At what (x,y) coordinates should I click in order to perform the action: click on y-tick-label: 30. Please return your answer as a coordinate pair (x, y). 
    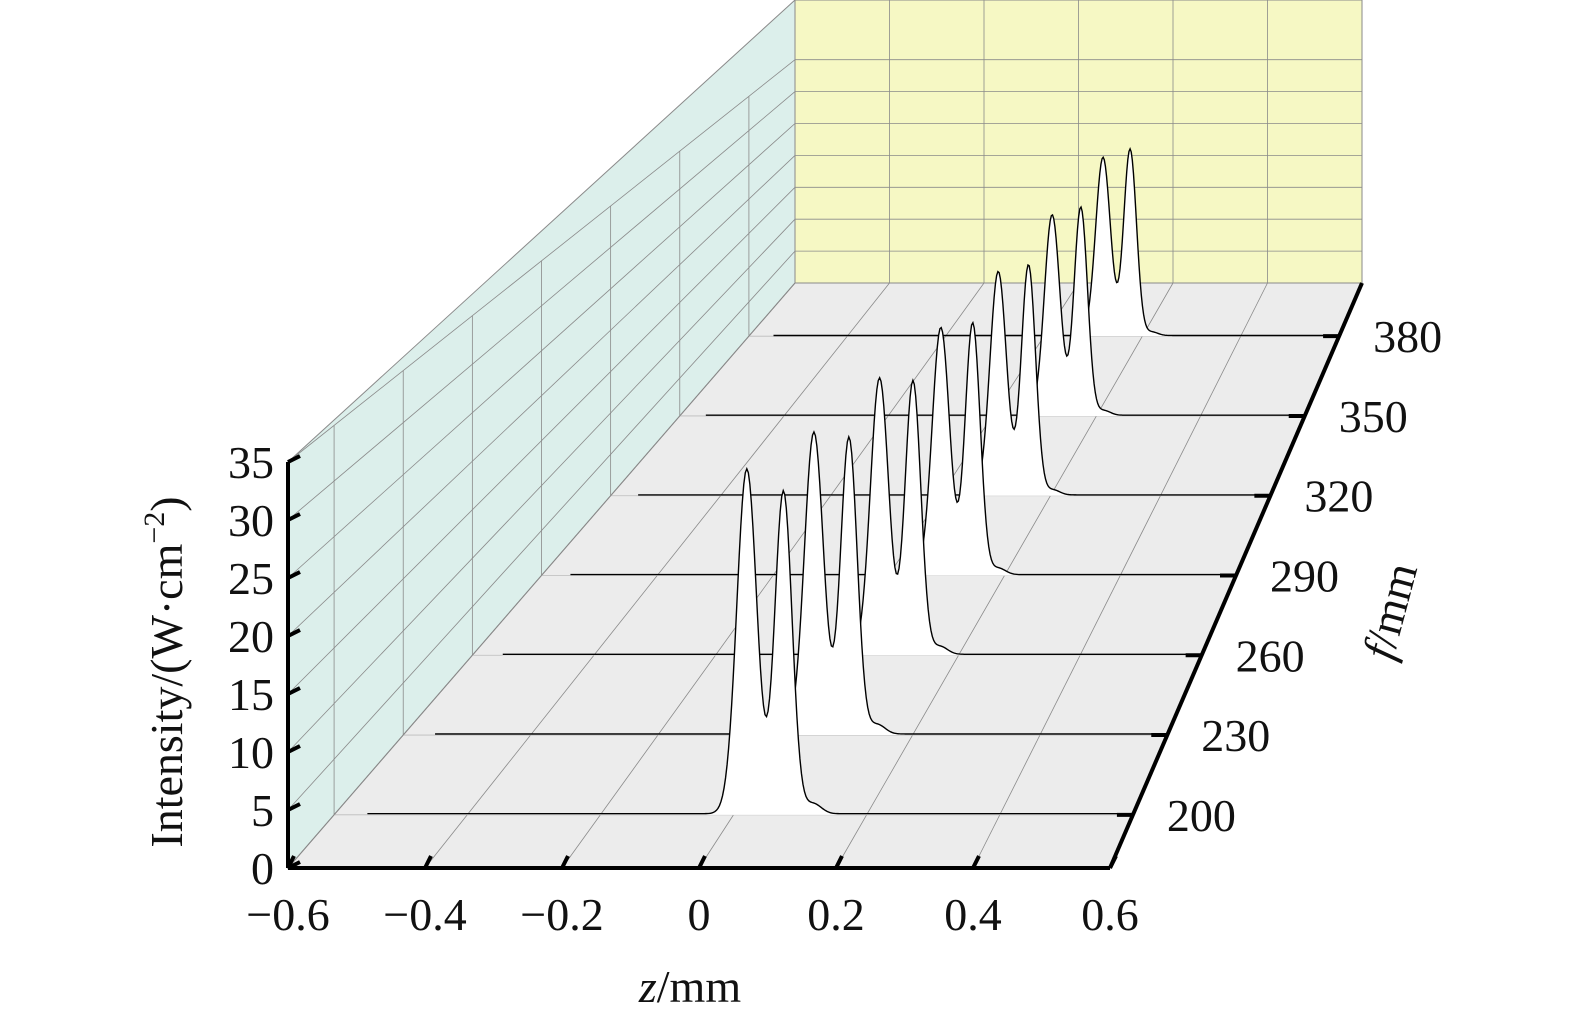
    Looking at the image, I should click on (251, 520).